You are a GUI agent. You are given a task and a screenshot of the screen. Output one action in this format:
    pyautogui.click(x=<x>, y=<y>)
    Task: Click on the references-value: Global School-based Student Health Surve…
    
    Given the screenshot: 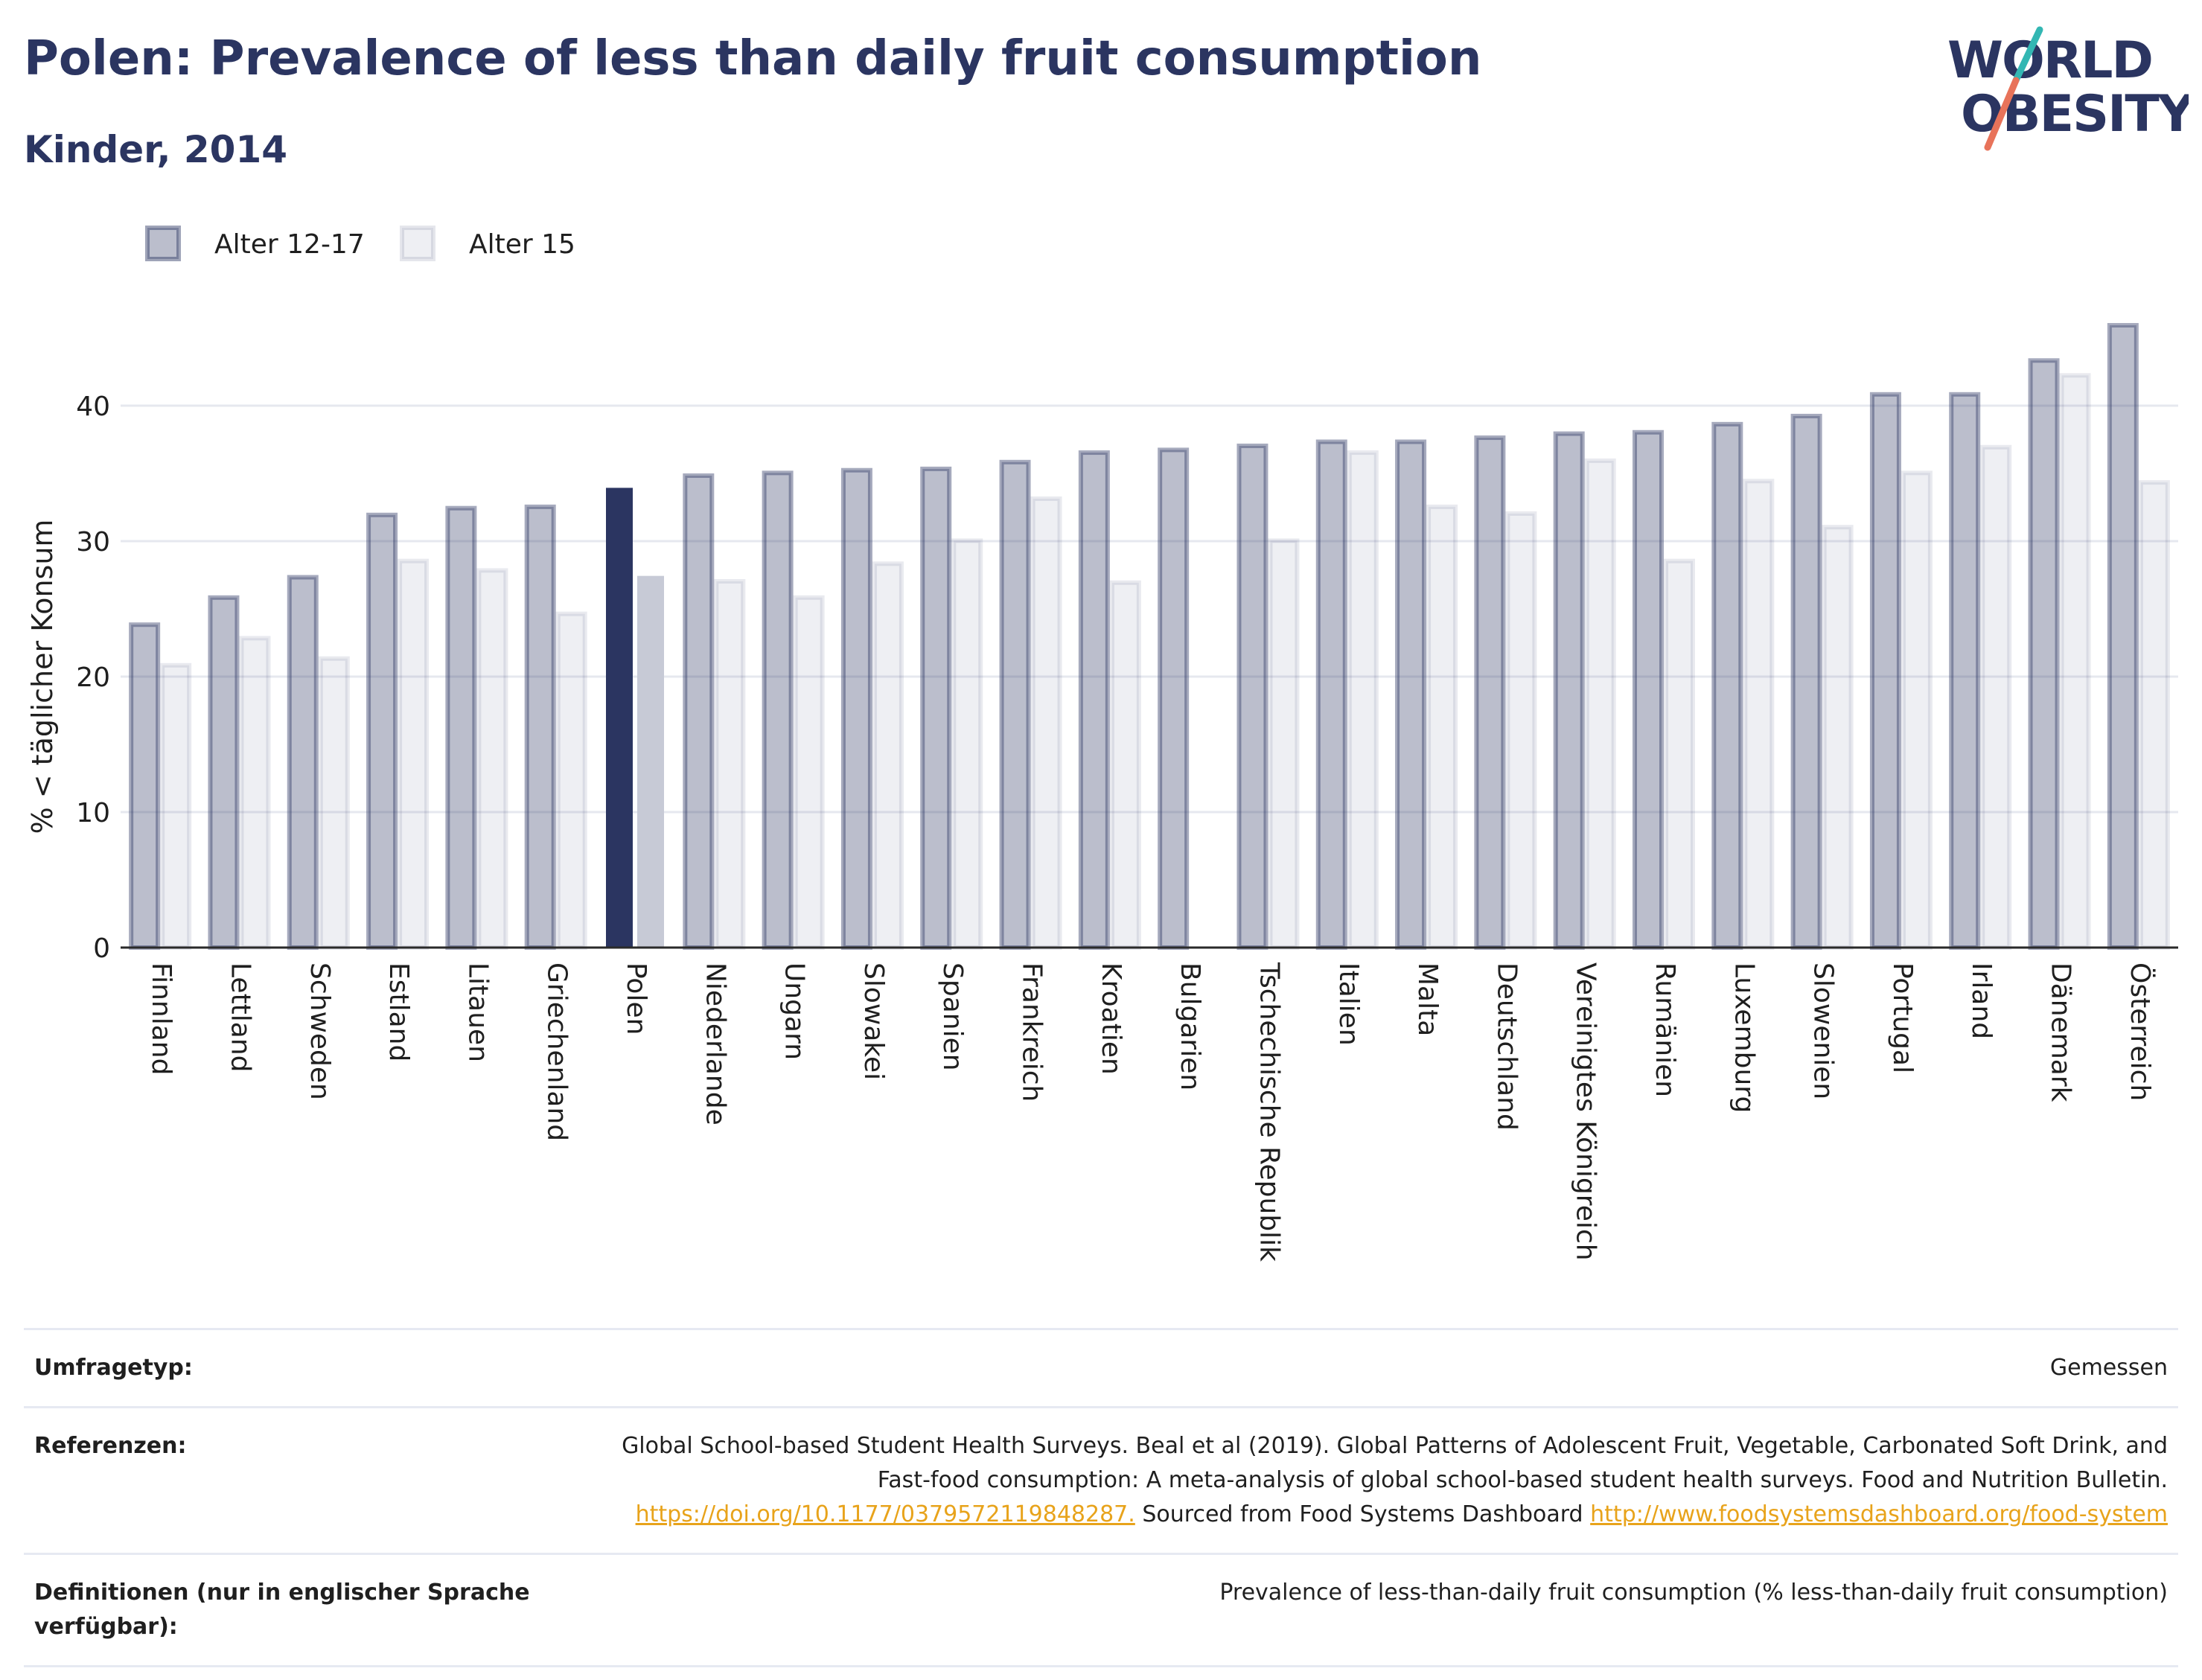 What is the action you would take?
    pyautogui.click(x=1368, y=1480)
    